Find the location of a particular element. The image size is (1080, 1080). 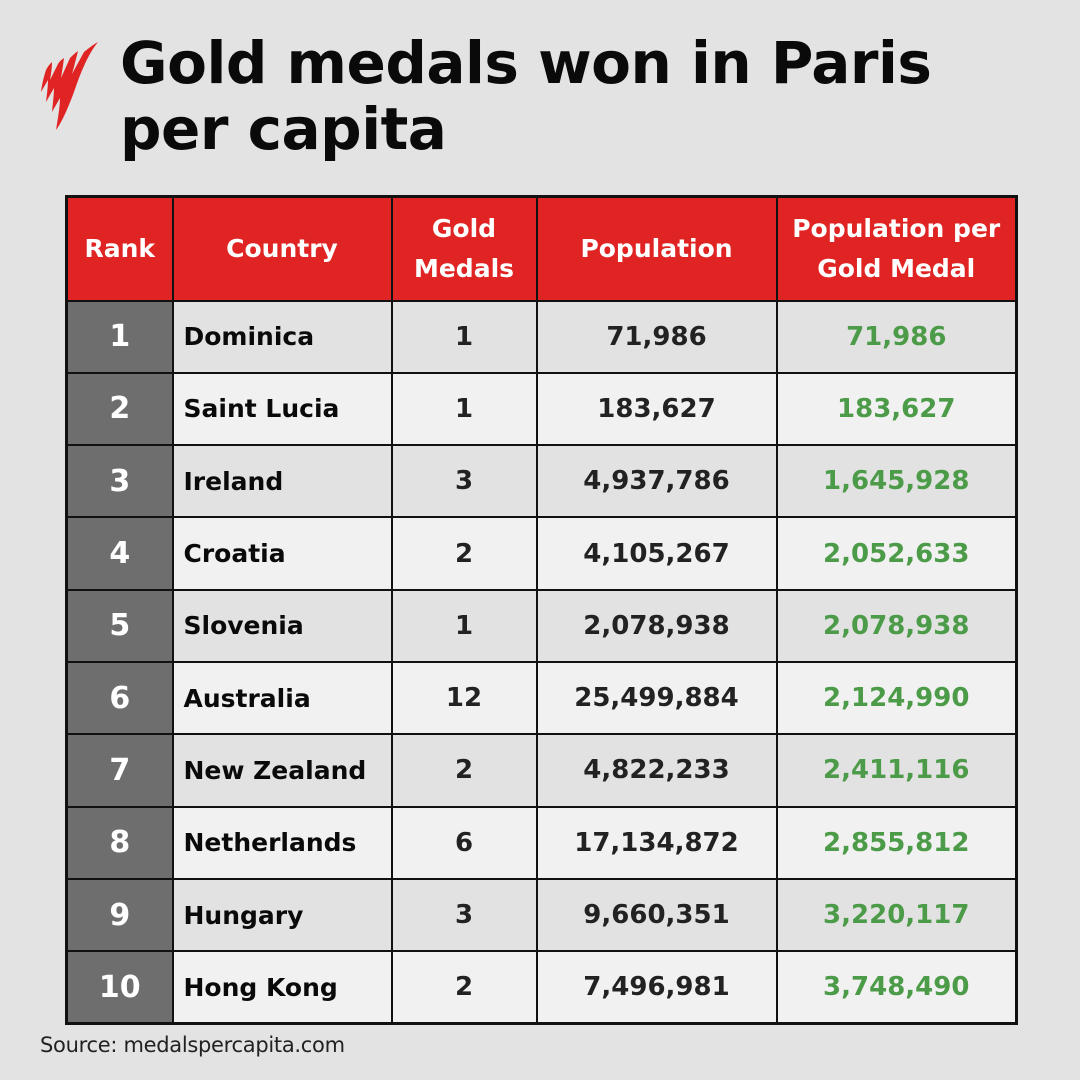

table-row: 1 Dominica 1 71,986 71,986 is located at coordinates (541, 336).